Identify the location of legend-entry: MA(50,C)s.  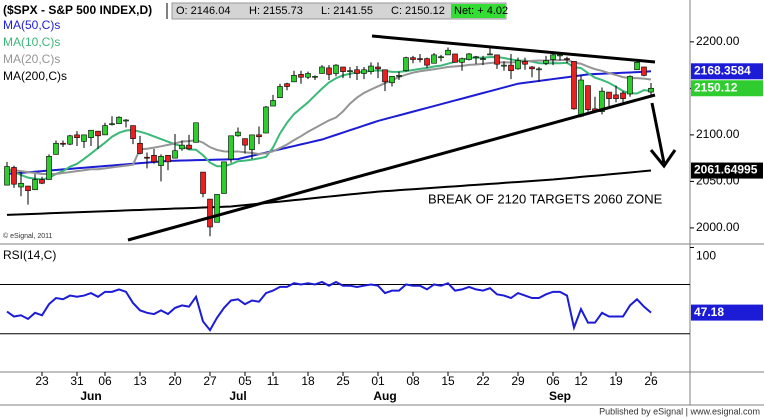
(31, 25).